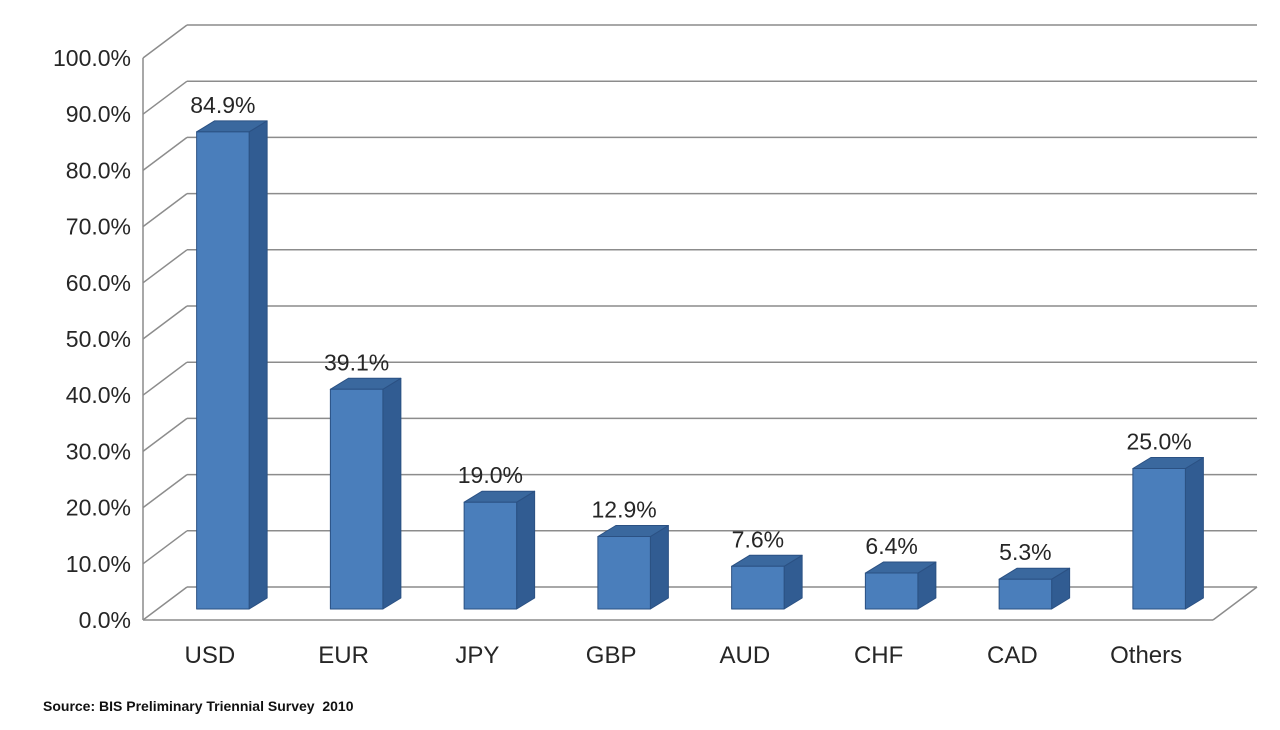 The width and height of the screenshot is (1280, 730). I want to click on bar-CAD, so click(1025, 594).